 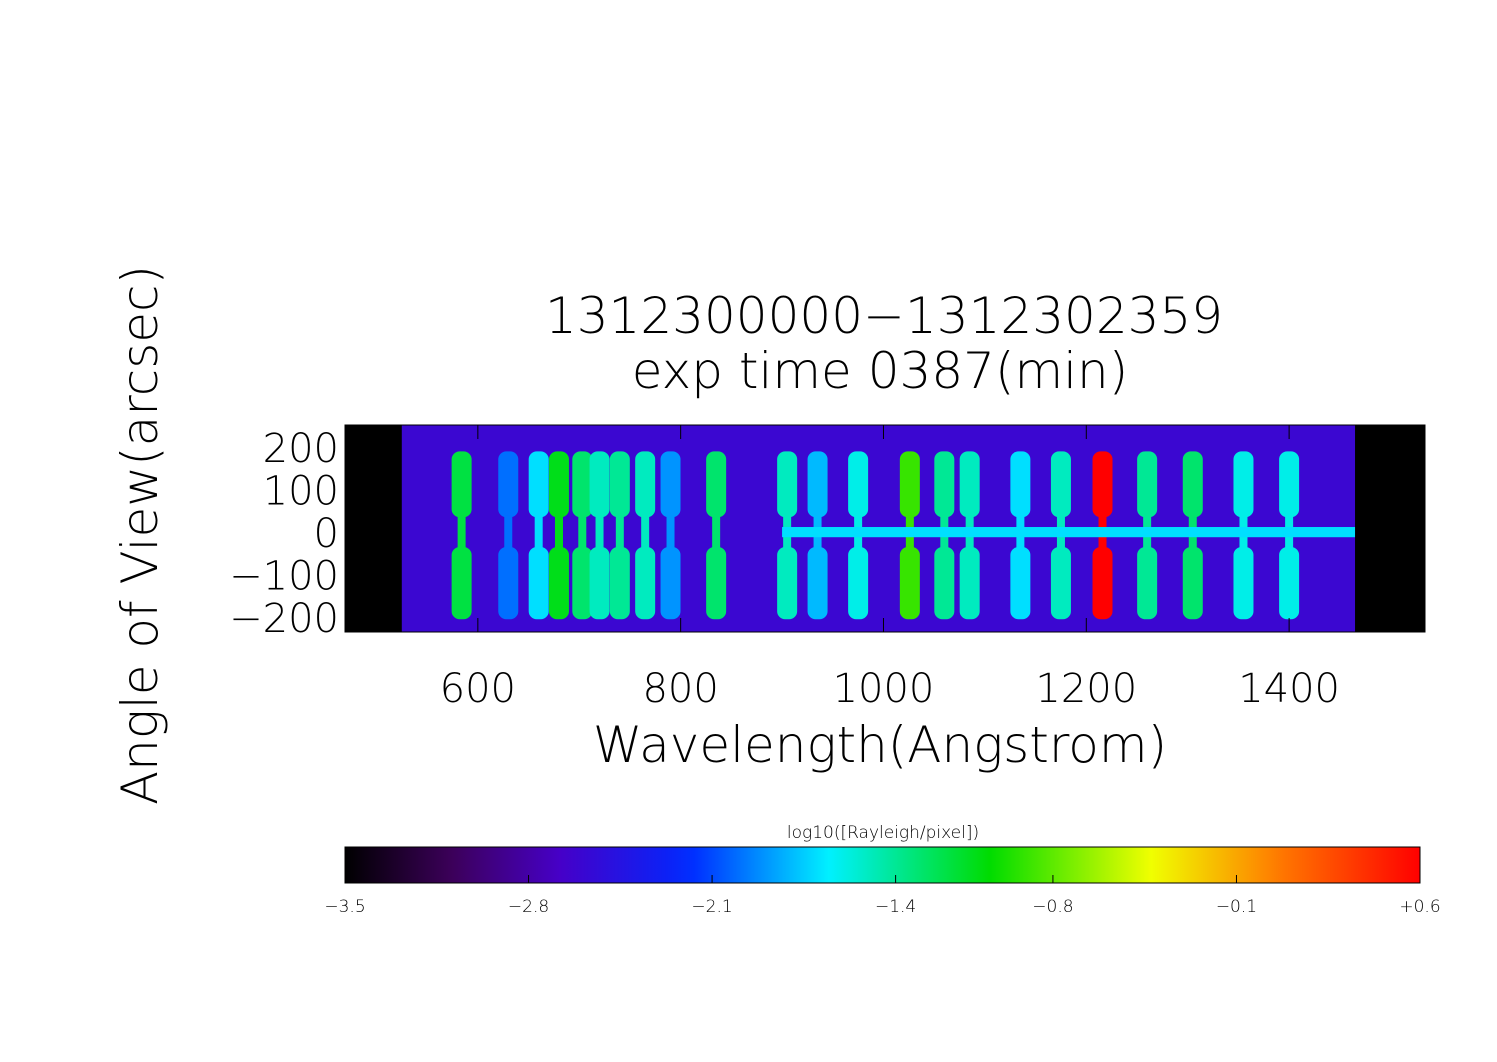 What do you see at coordinates (884, 689) in the screenshot?
I see `x-tick-label: 1000` at bounding box center [884, 689].